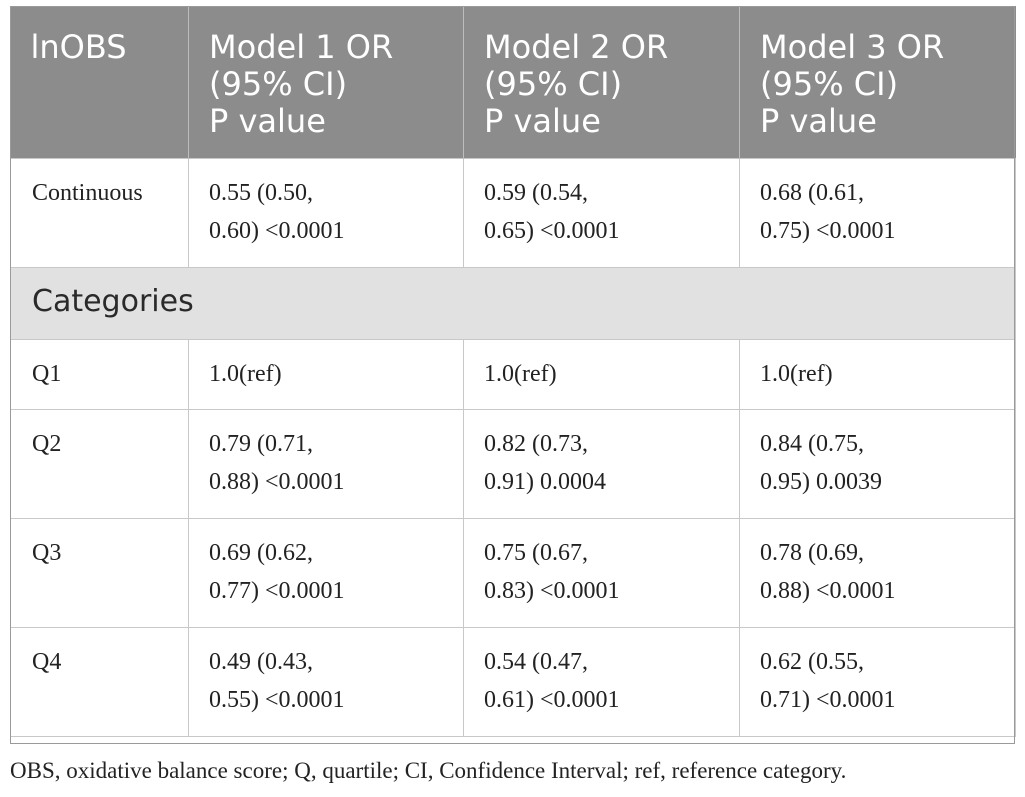 The image size is (1025, 797). What do you see at coordinates (261, 553) in the screenshot?
I see `cell-line: 0.69 (0.62,` at bounding box center [261, 553].